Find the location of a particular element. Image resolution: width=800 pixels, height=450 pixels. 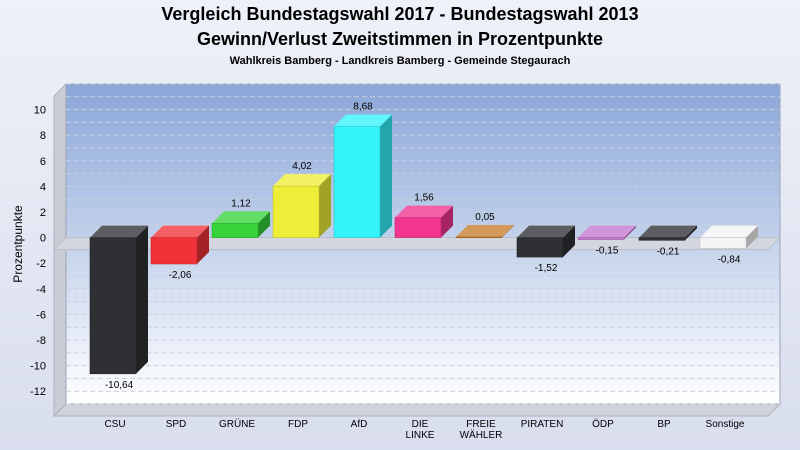

bar-piraten is located at coordinates (545, 241).